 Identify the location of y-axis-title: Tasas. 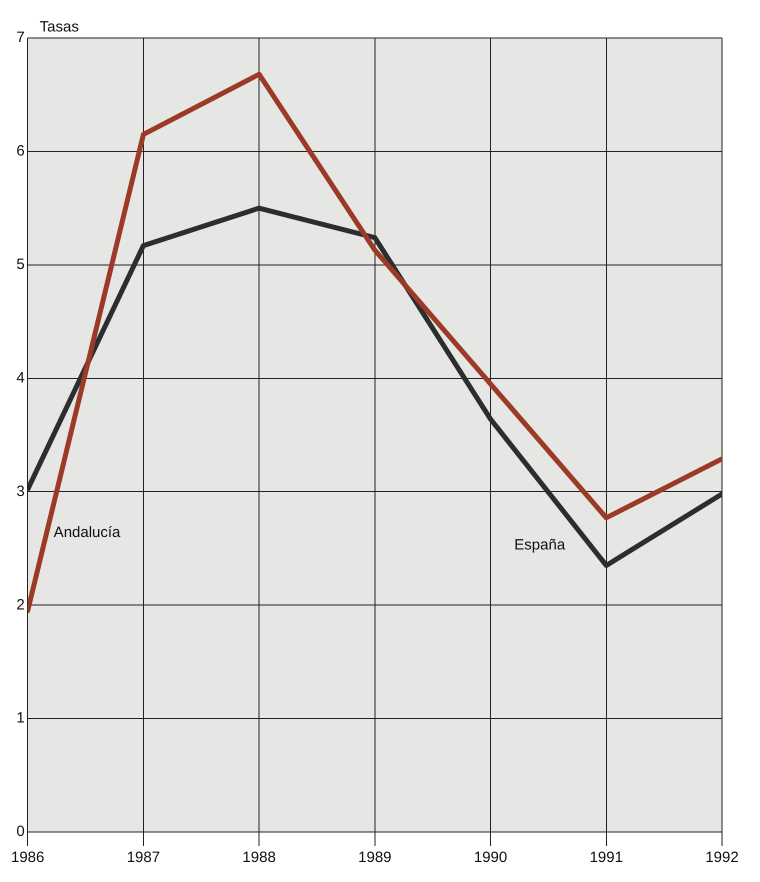
(59, 27).